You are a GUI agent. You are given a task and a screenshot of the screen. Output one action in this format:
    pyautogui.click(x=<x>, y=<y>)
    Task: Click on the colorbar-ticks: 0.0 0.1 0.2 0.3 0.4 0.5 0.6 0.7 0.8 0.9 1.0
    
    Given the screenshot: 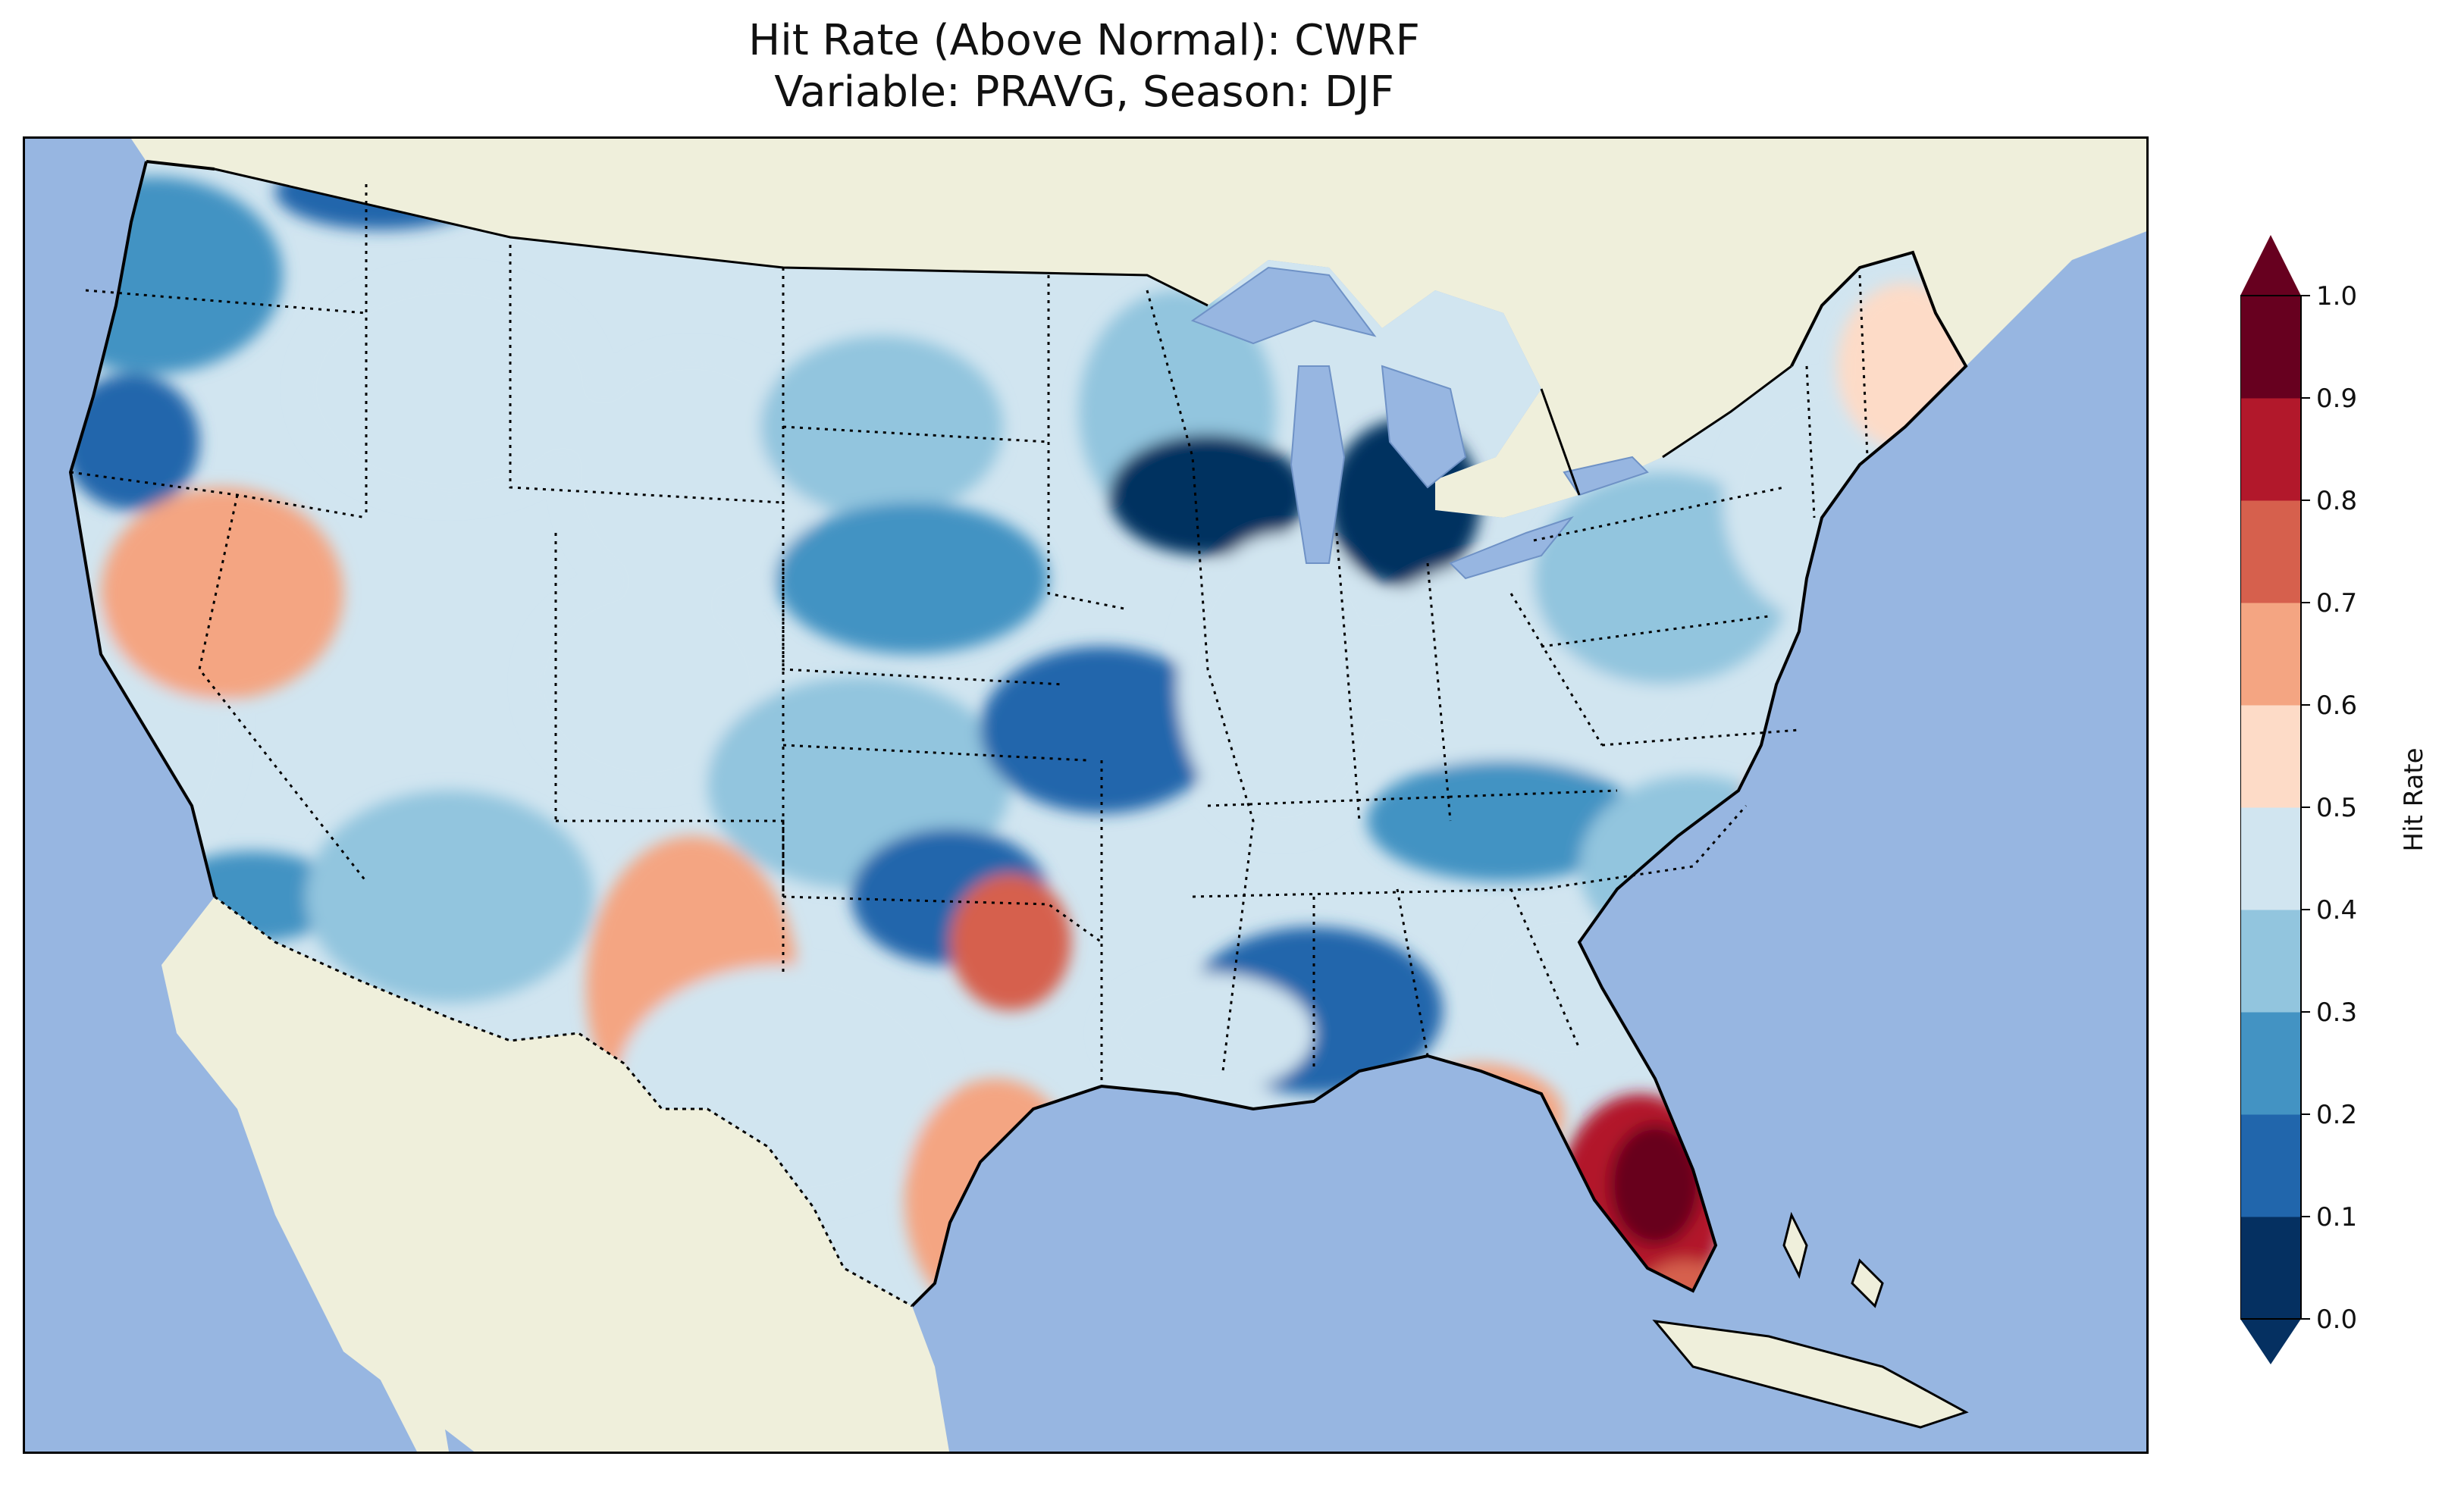 What is the action you would take?
    pyautogui.click(x=2329, y=808)
    